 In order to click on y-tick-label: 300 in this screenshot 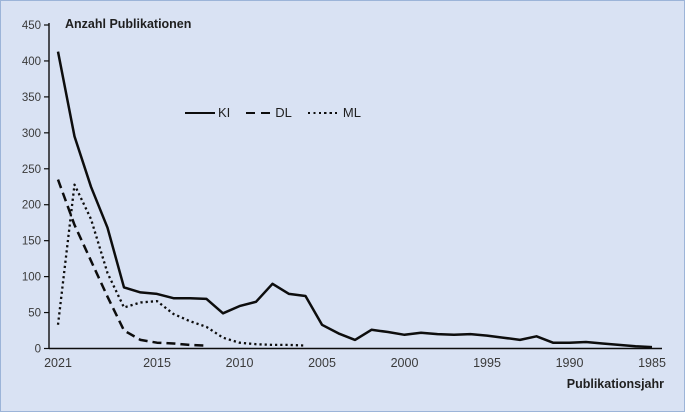, I will do `click(31, 134)`.